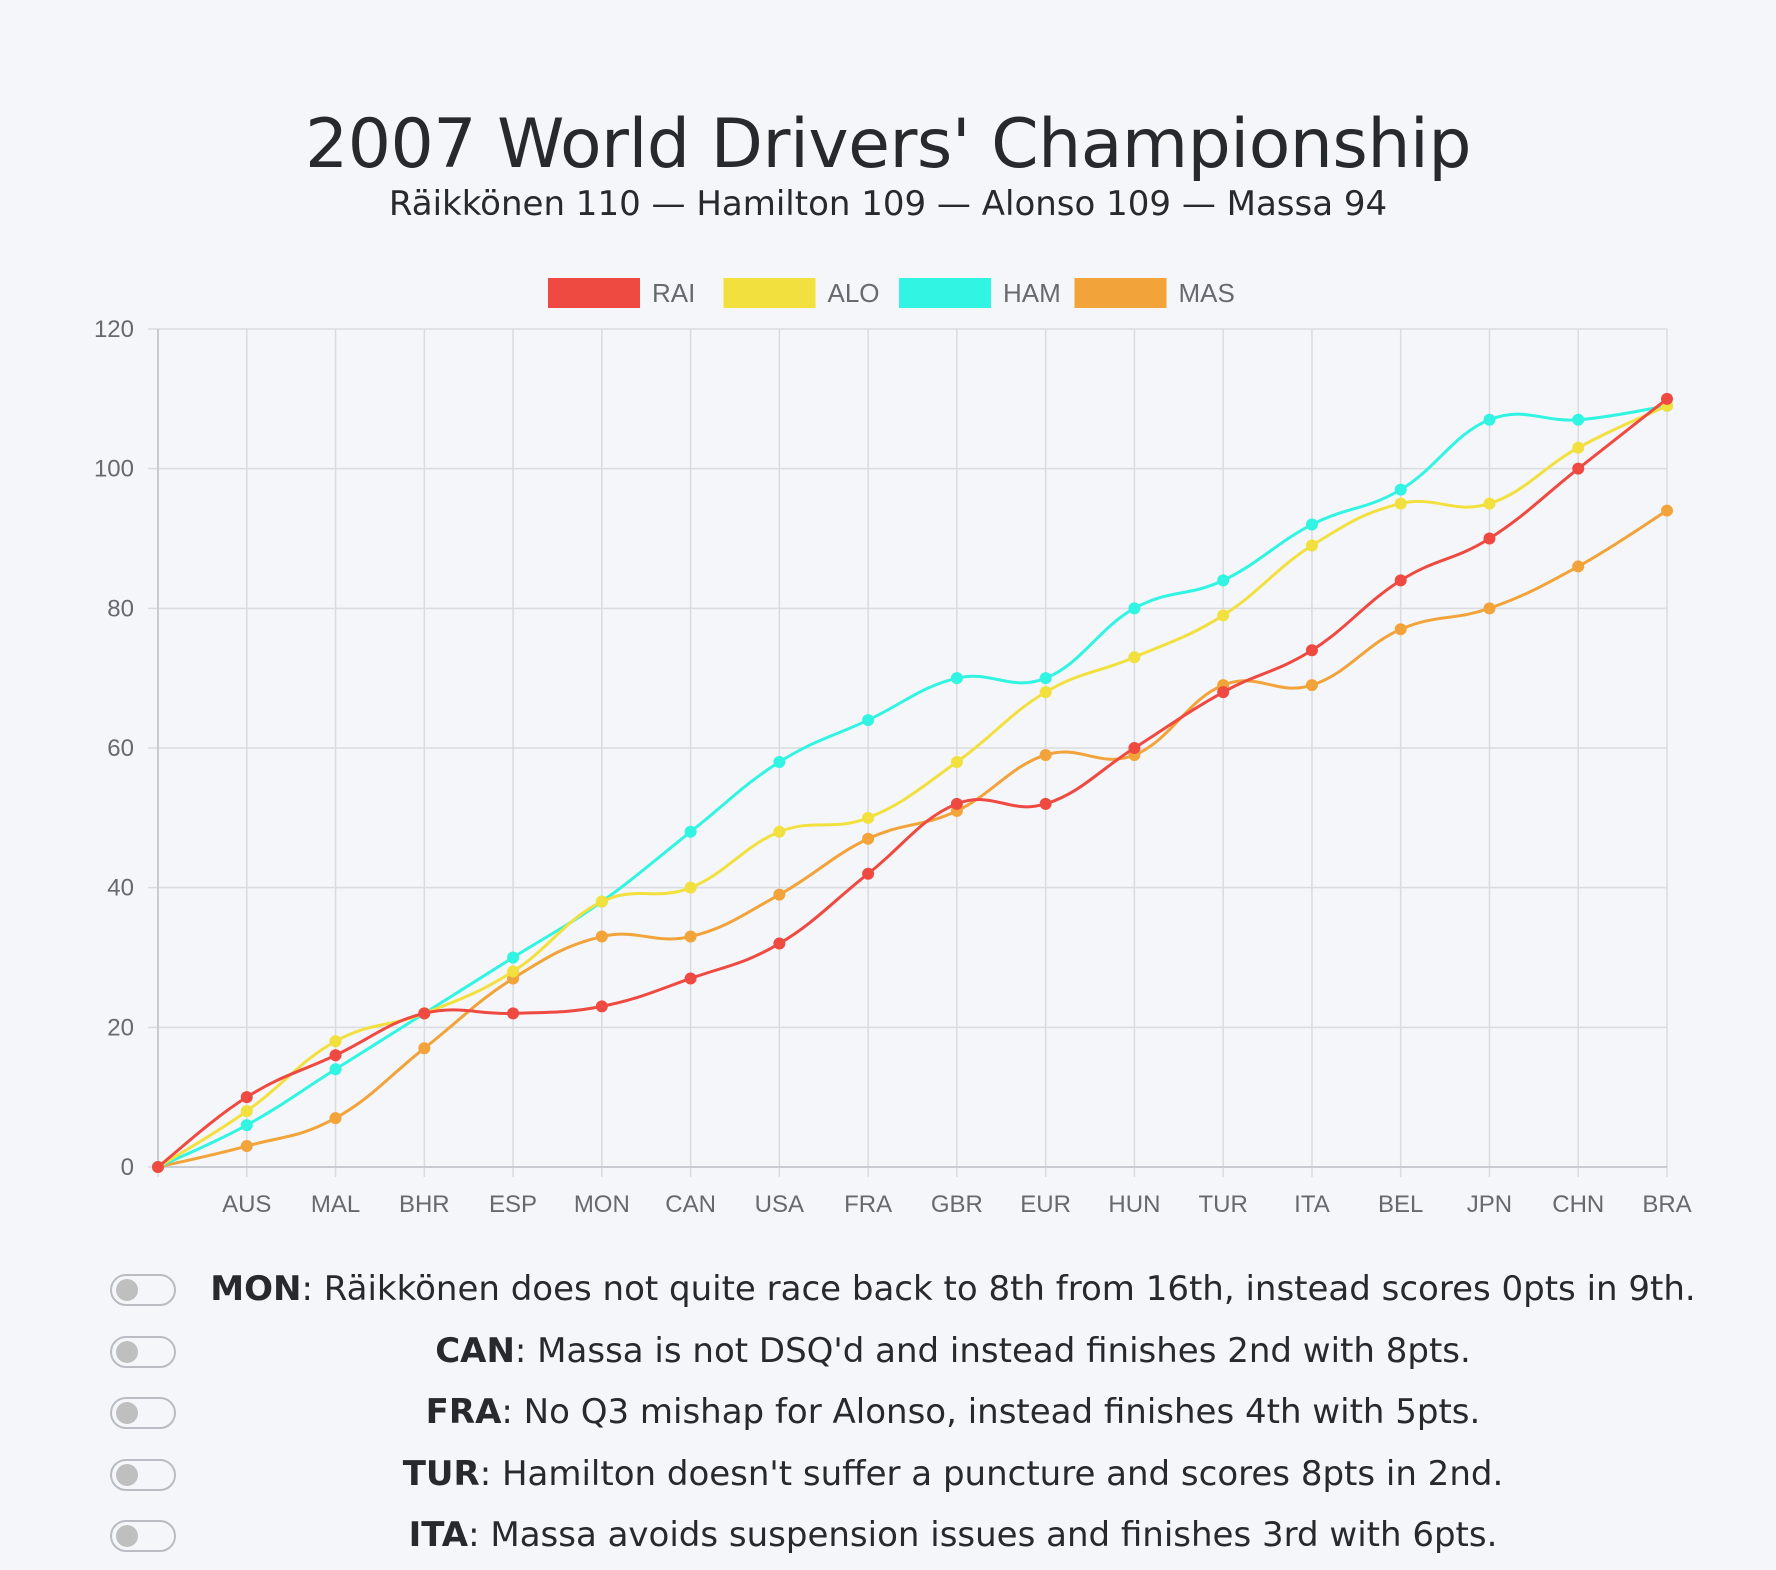 Image resolution: width=1776 pixels, height=1570 pixels. Describe the element at coordinates (256, 1289) in the screenshot. I see `scenario-race: MON` at that location.